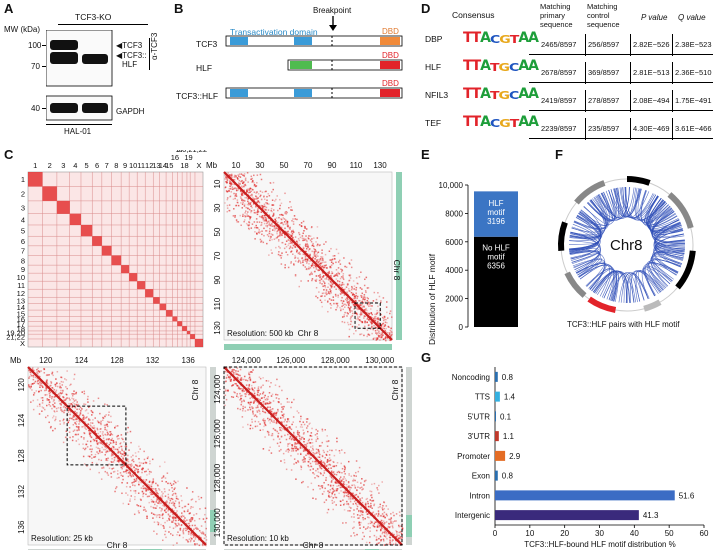  Describe the element at coordinates (117, 545) in the screenshot. I see `chr-label-bottom: Chr 8` at that location.